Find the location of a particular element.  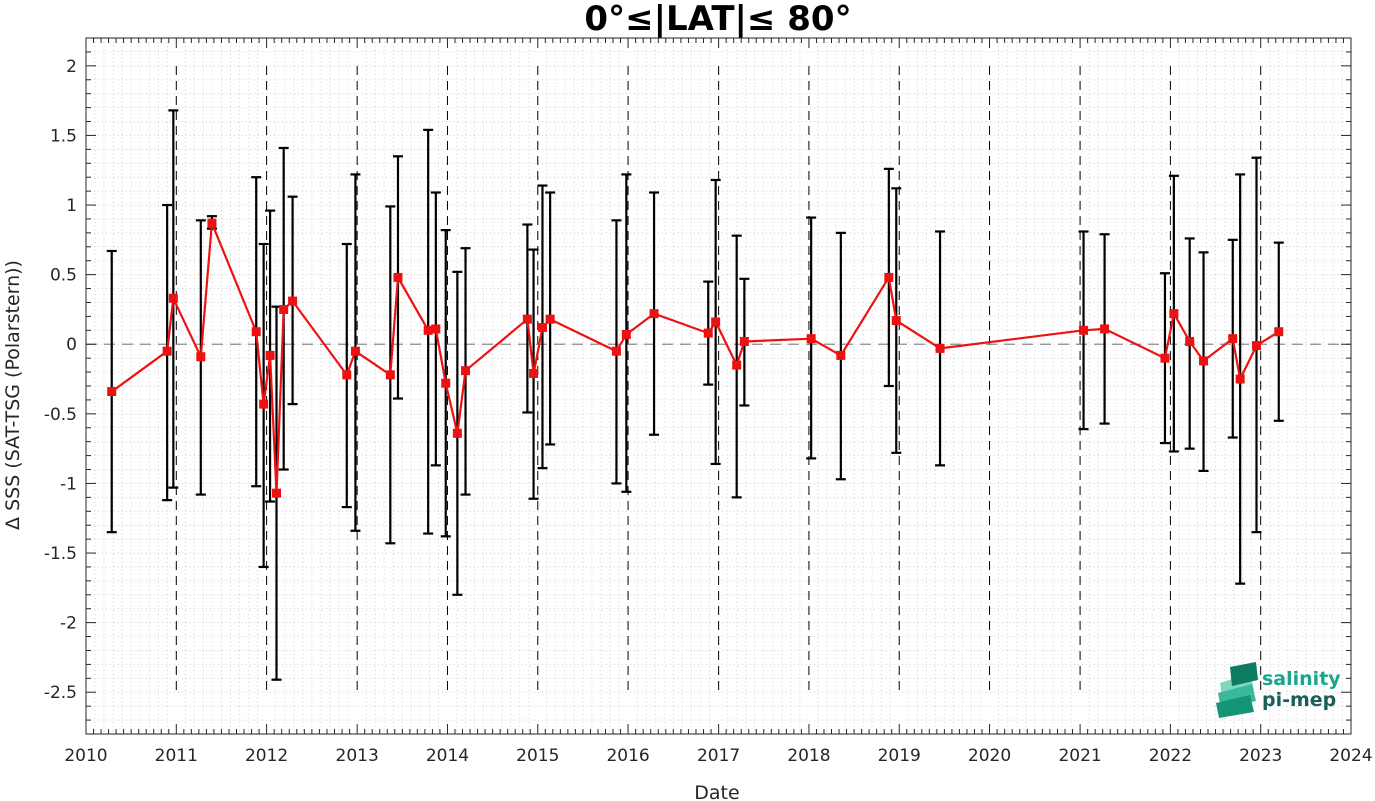

y-tick-label: 1.5 is located at coordinates (63, 136).